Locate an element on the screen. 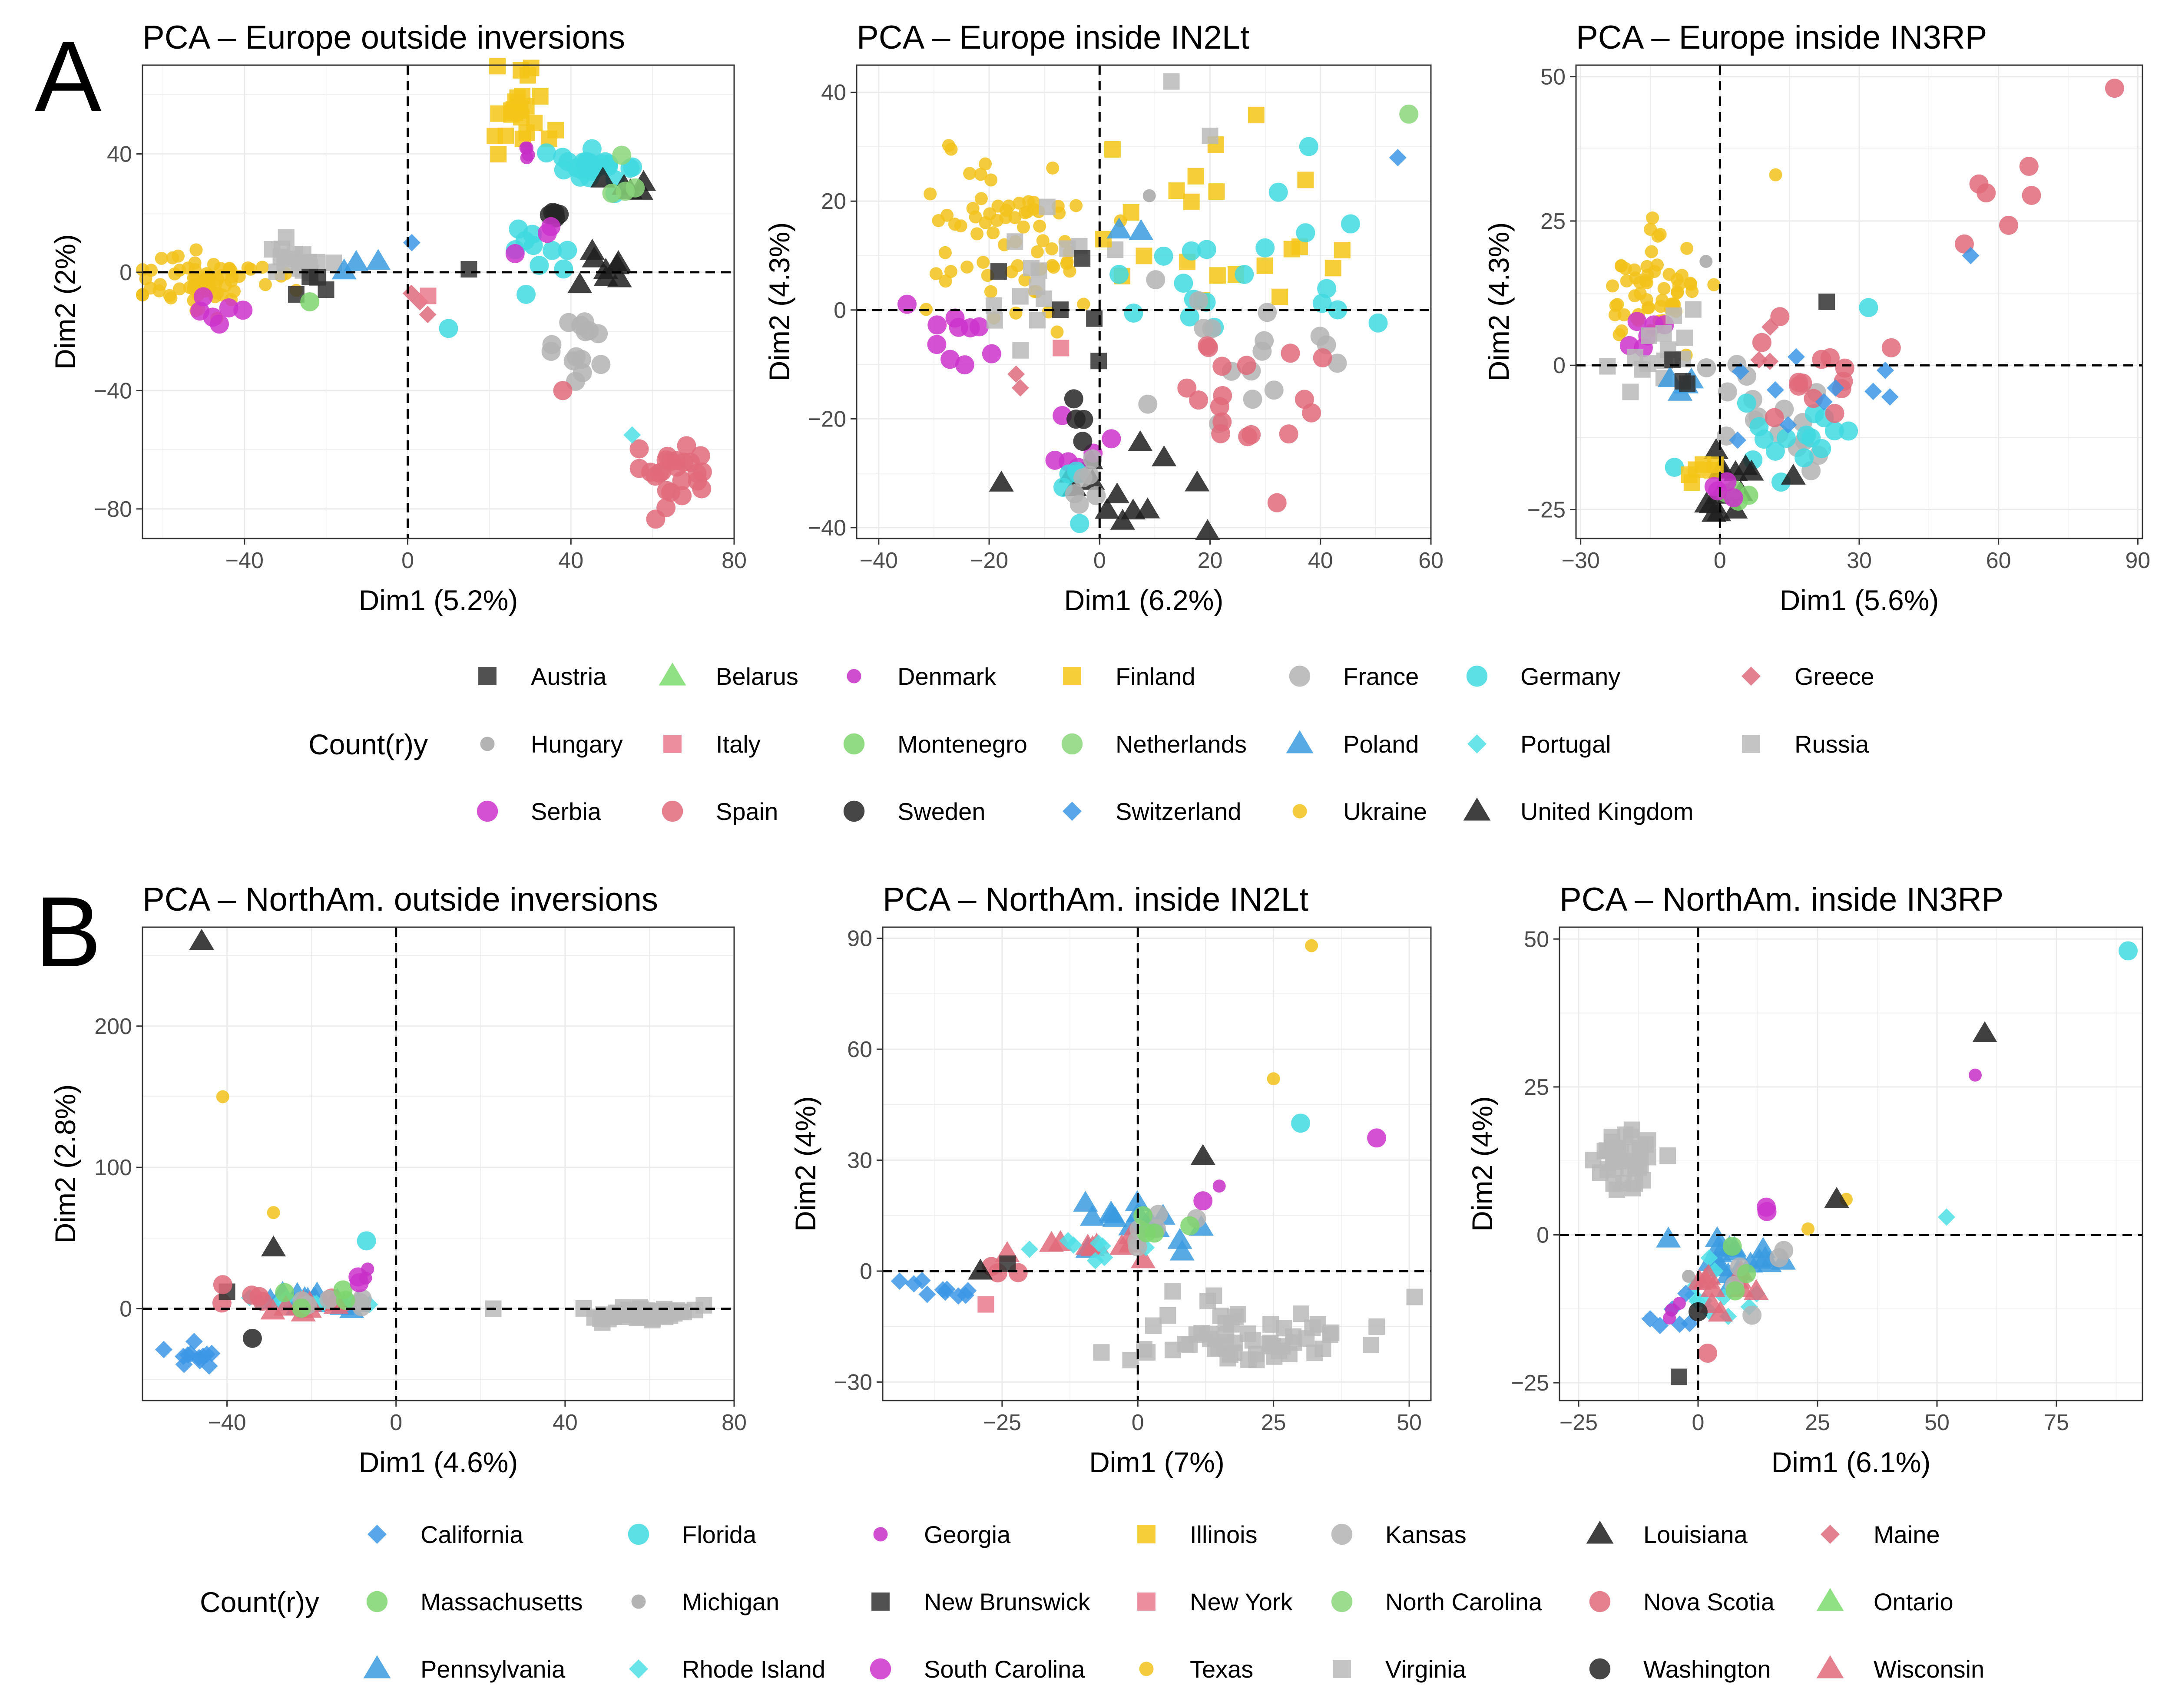 The height and width of the screenshot is (1708, 2172). x-tick-label: 80 is located at coordinates (735, 1423).